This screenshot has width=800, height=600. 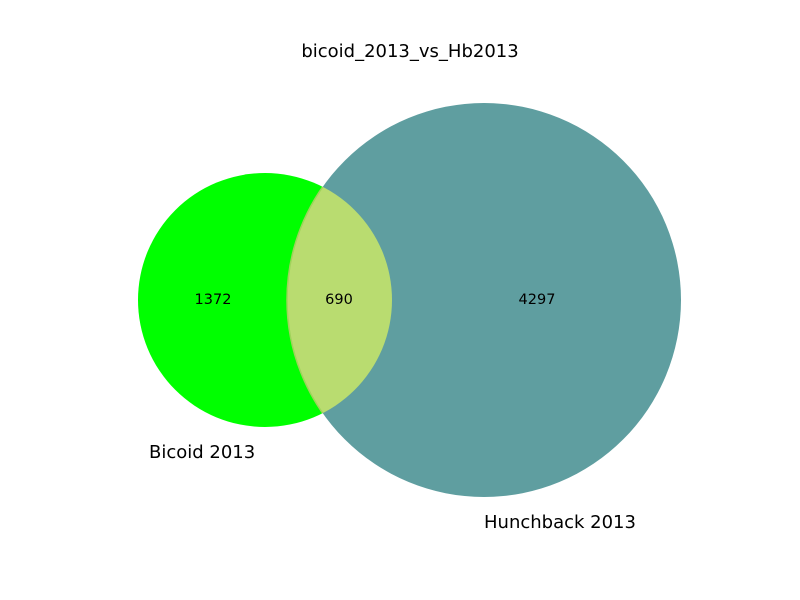 I want to click on hunchback-only-count: 4297, so click(x=537, y=300).